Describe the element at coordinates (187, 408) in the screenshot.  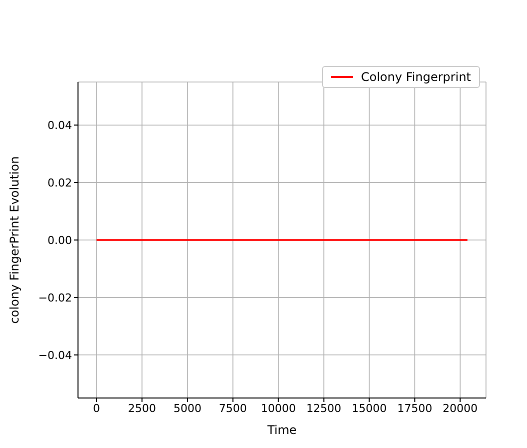
I see `x-tick-label: 5000` at that location.